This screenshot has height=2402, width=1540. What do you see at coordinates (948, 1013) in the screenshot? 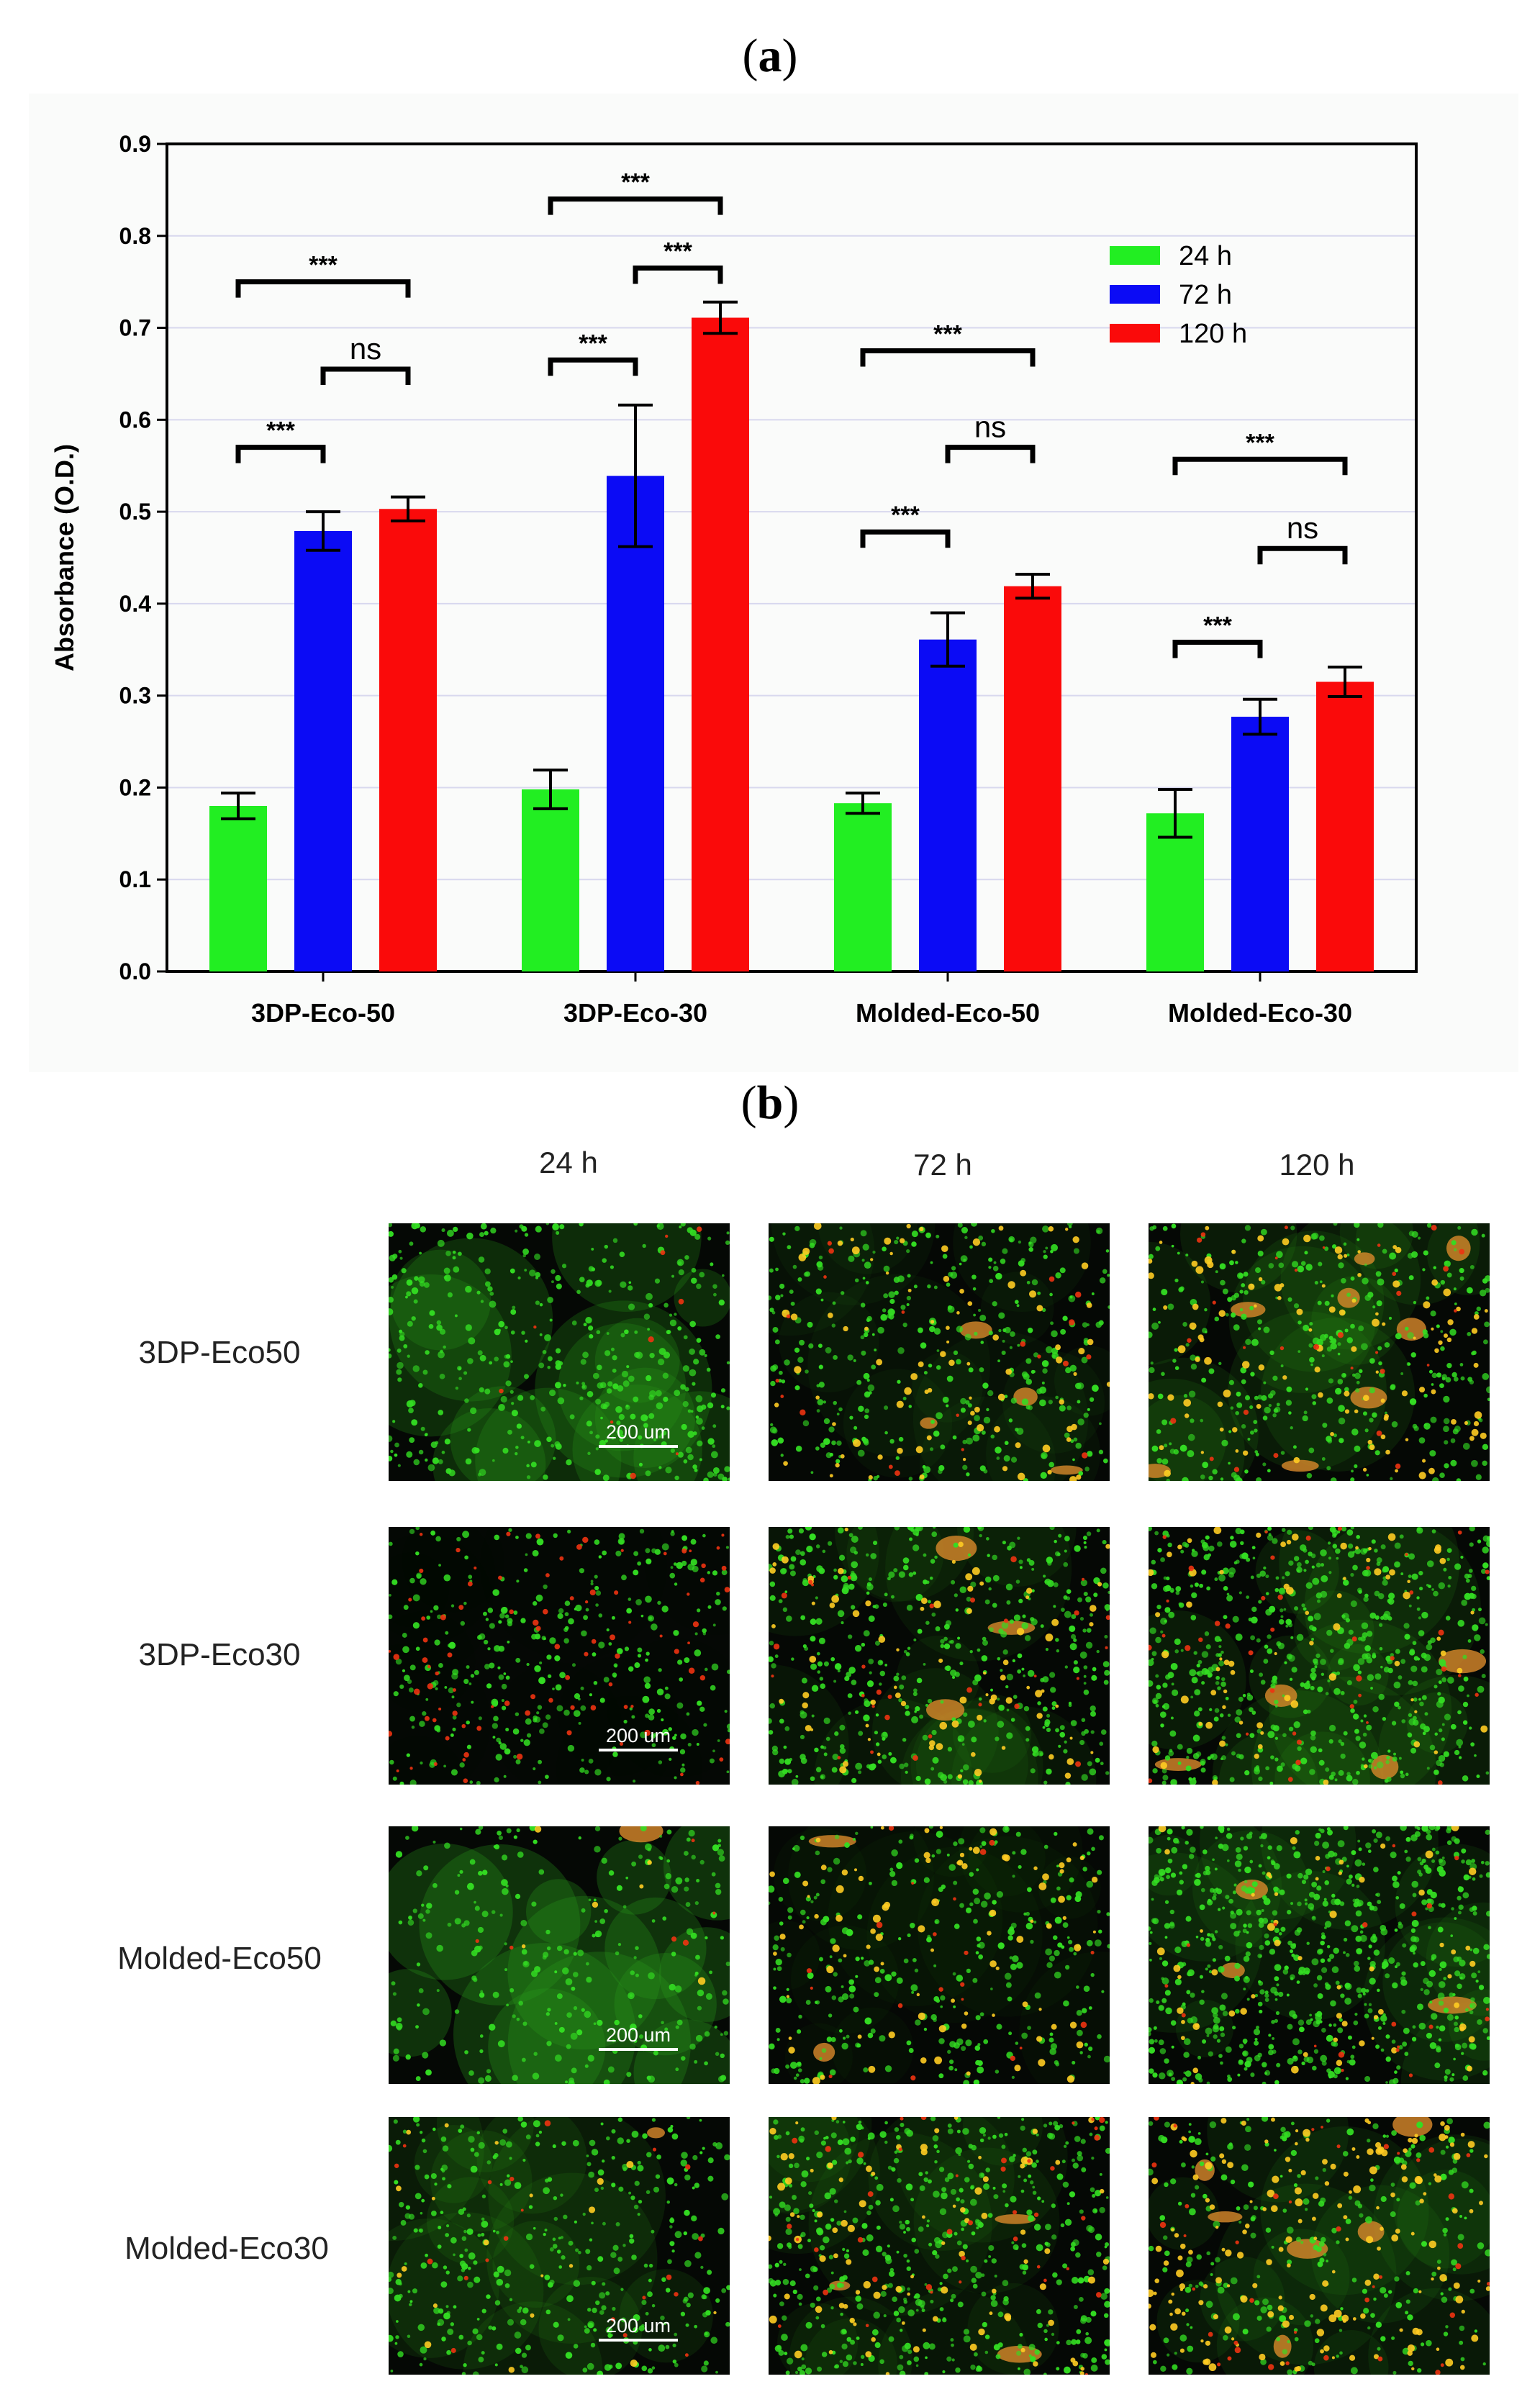
I see `x-tick-label: Molded-Eco-50` at bounding box center [948, 1013].